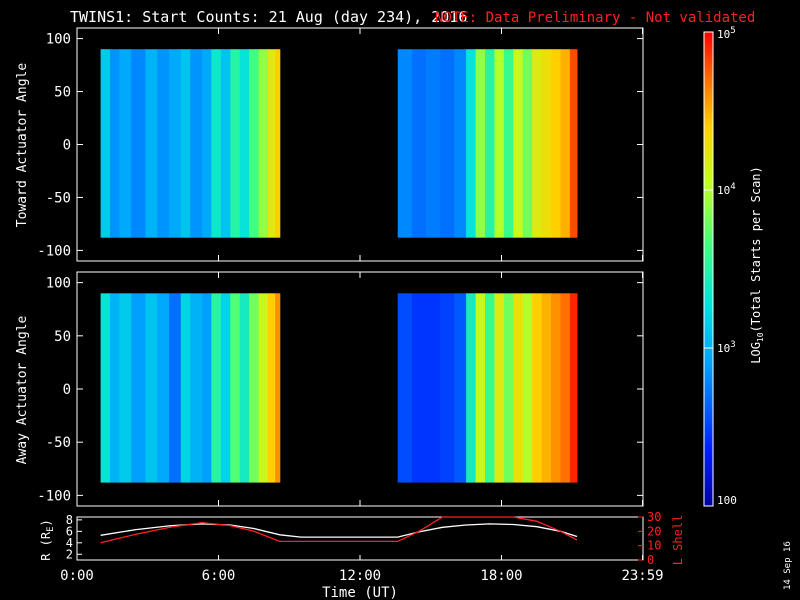 This screenshot has height=600, width=800. I want to click on orbit-lines, so click(339, 530).